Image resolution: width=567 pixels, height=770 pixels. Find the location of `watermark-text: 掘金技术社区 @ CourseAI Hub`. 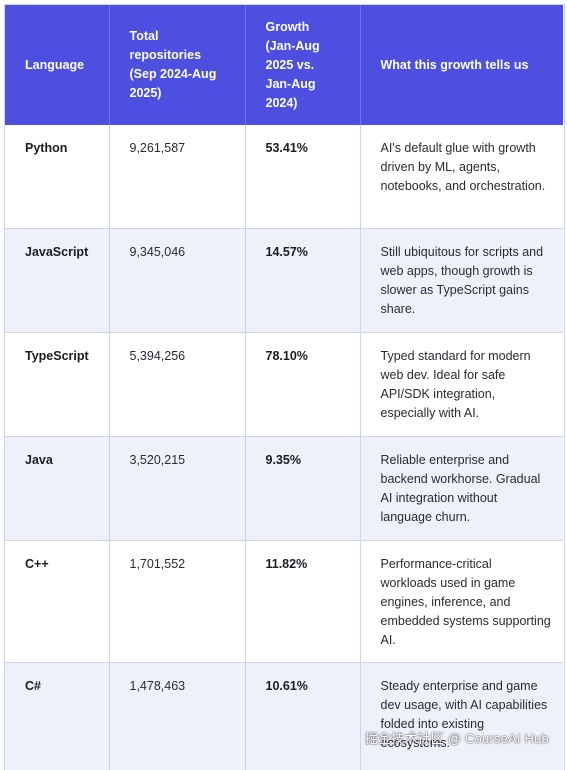

watermark-text: 掘金技术社区 @ CourseAI Hub is located at coordinates (457, 737).